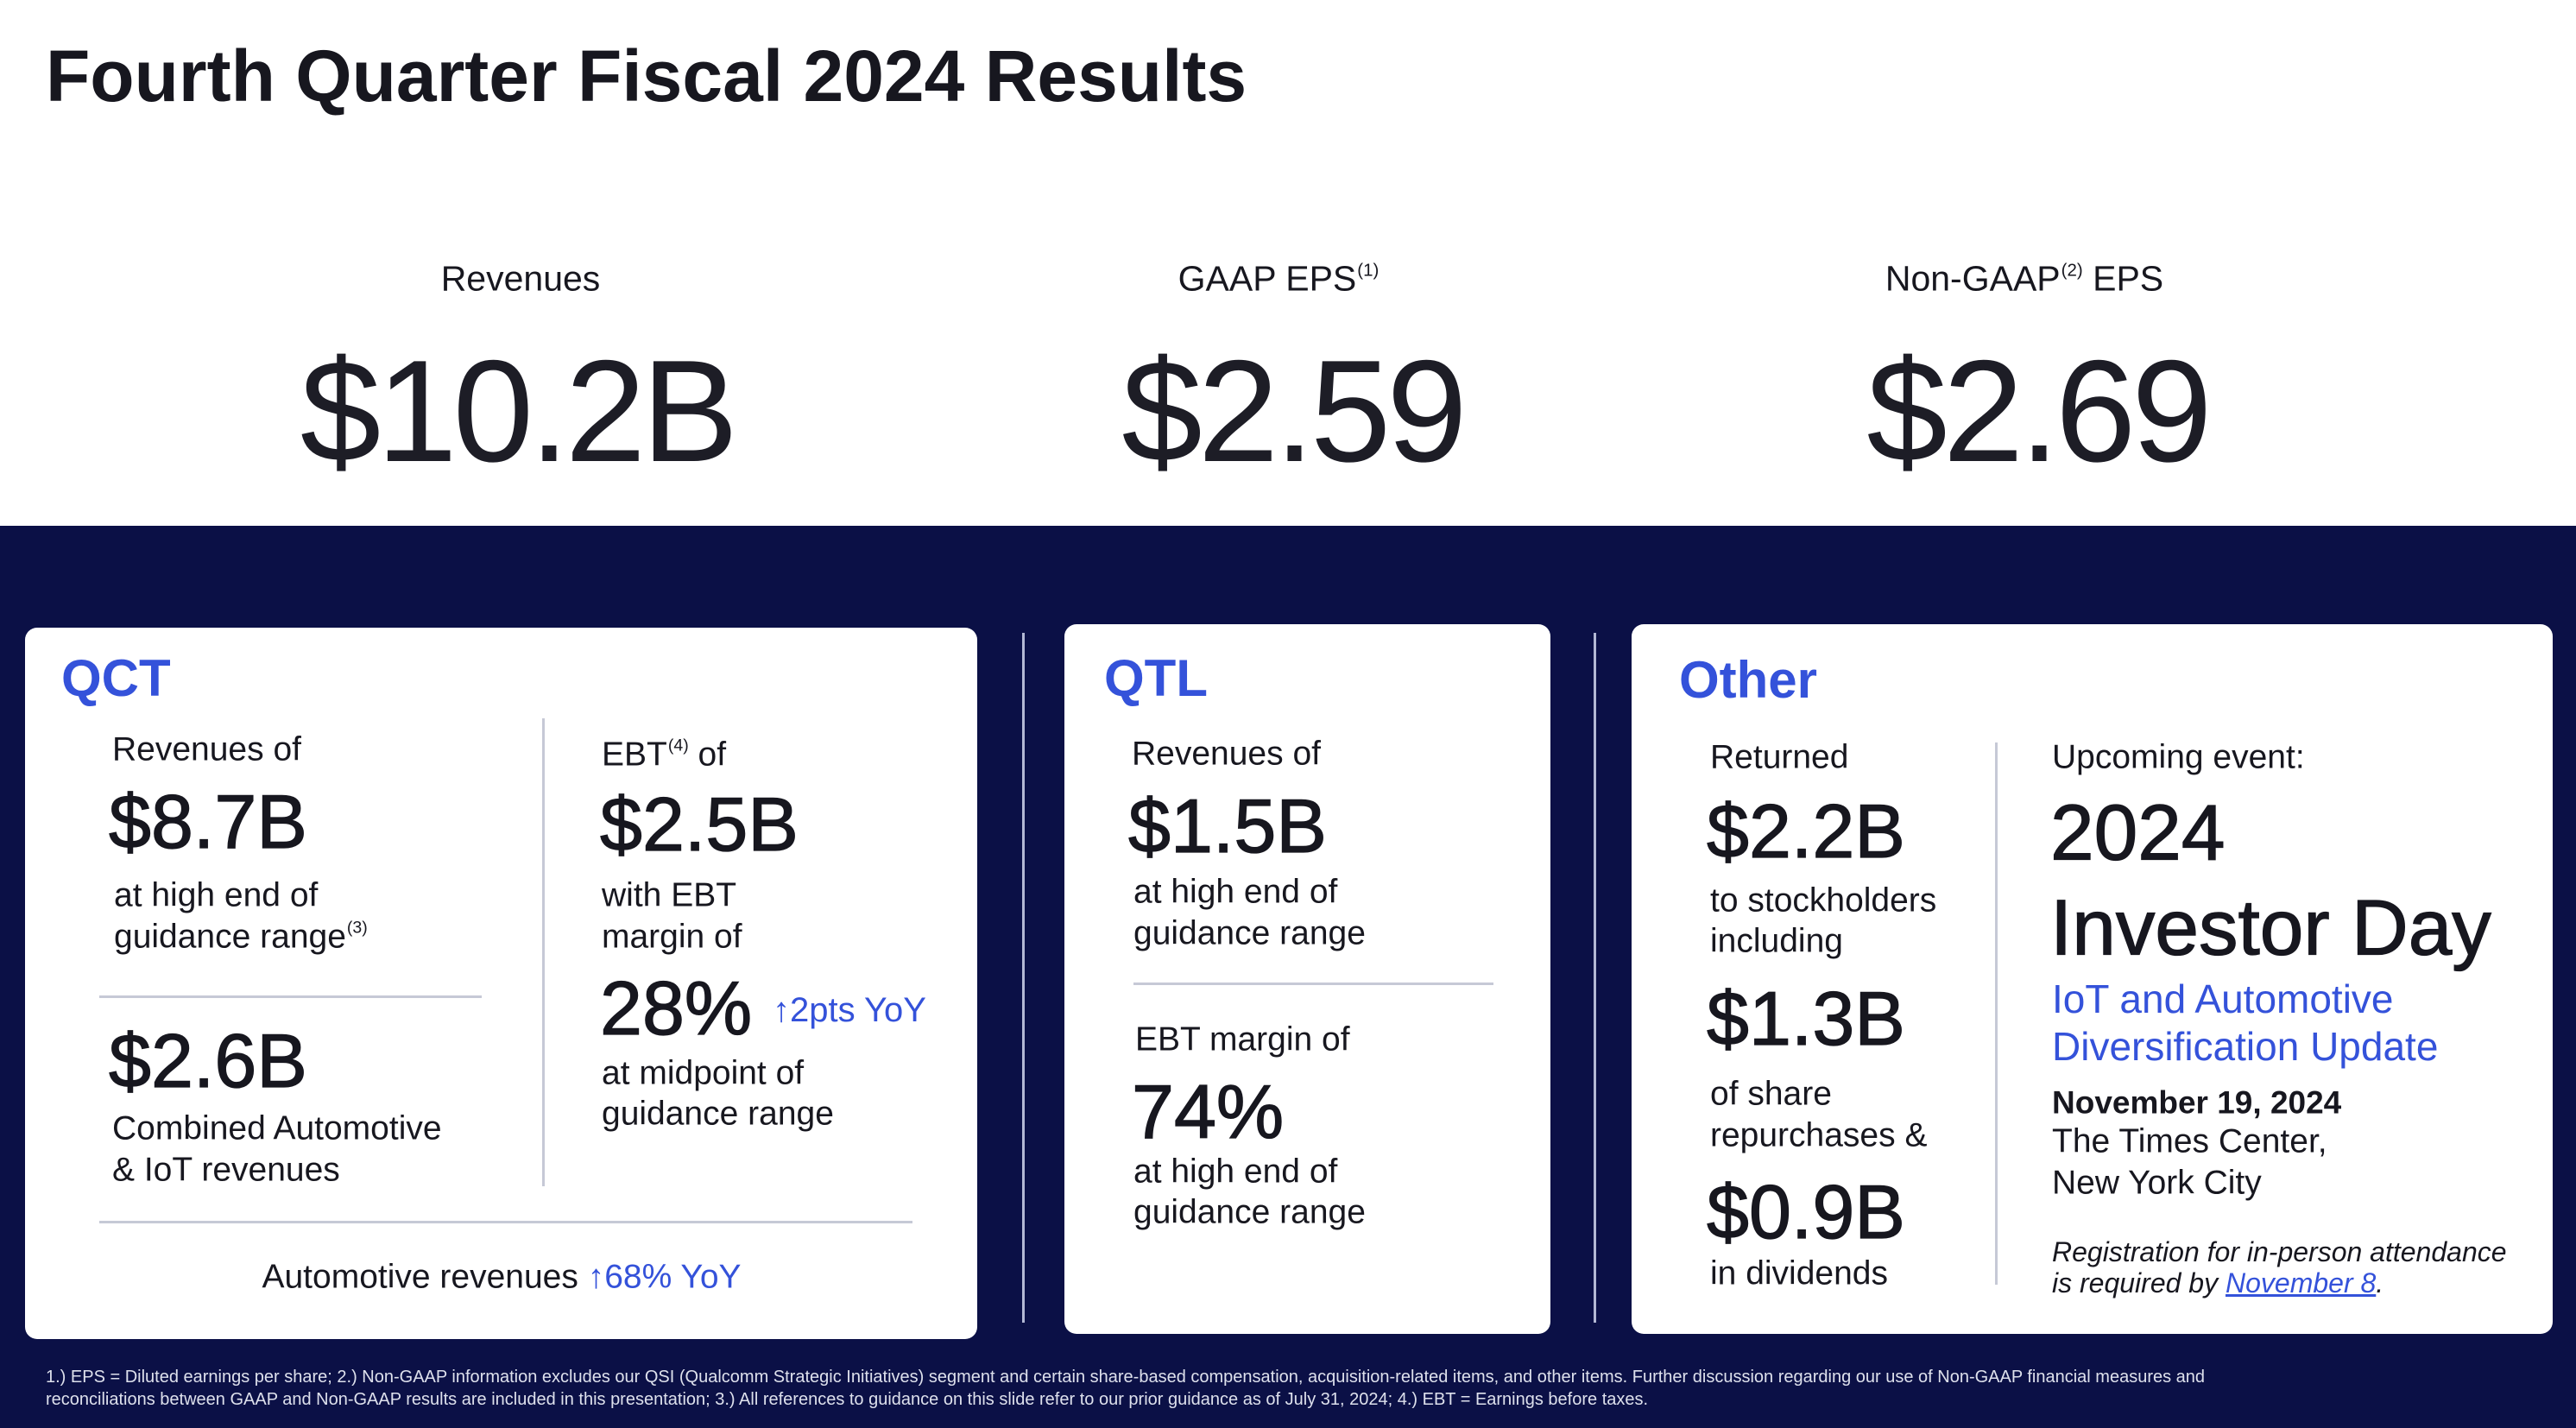 The height and width of the screenshot is (1428, 2576). Describe the element at coordinates (669, 895) in the screenshot. I see `qct-ebt-note-1: with EBT` at that location.